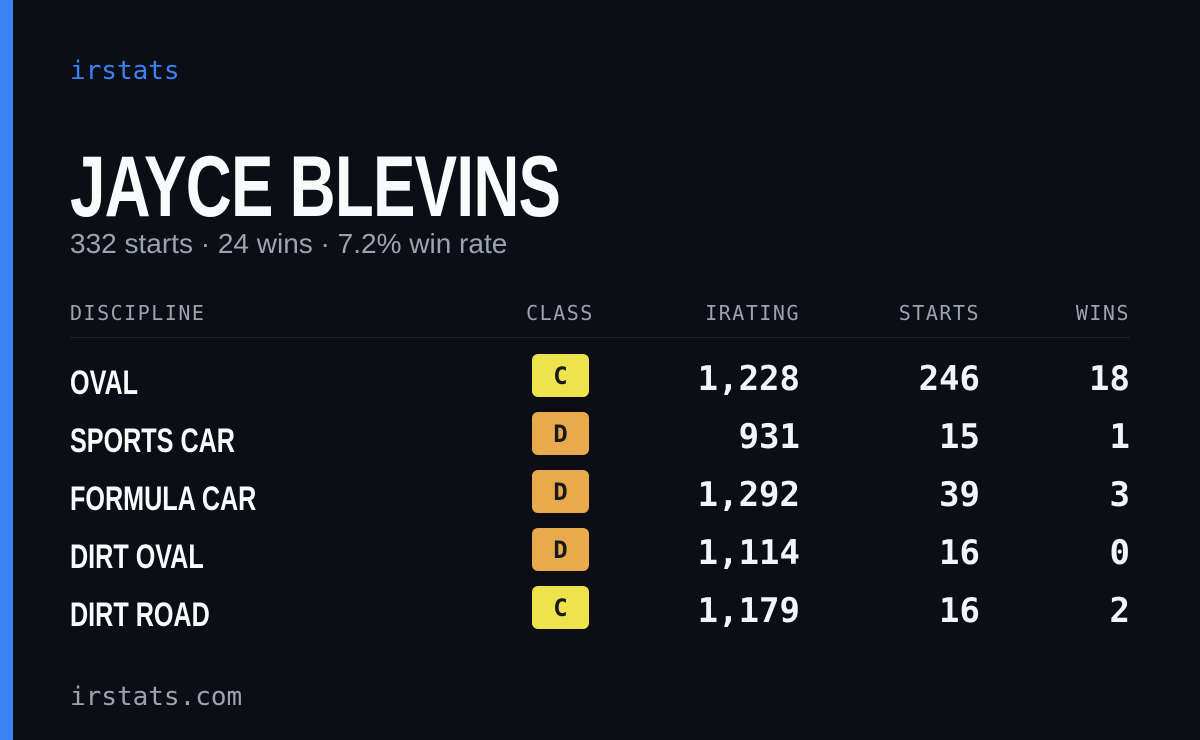 This screenshot has width=1200, height=740. Describe the element at coordinates (6, 370) in the screenshot. I see `accent-bar` at that location.